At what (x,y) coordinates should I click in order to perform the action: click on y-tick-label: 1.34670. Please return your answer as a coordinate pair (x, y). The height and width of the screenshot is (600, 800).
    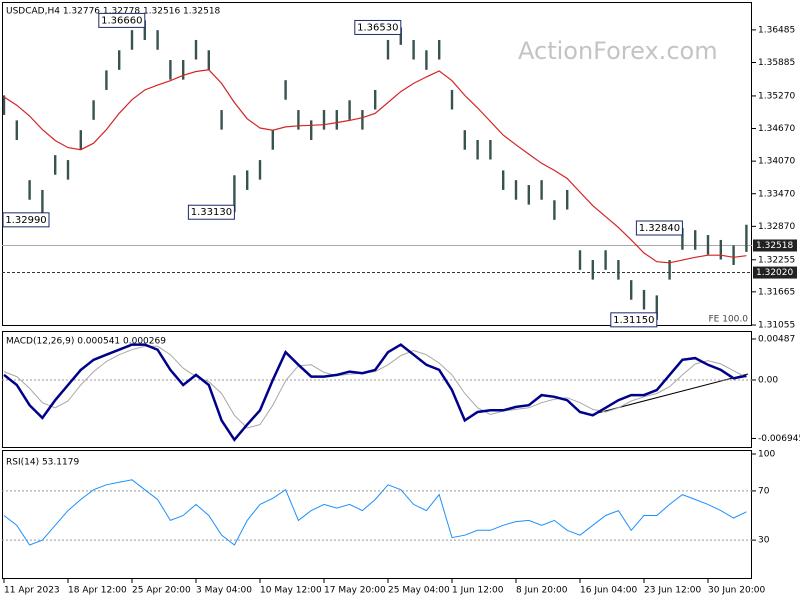
    Looking at the image, I should click on (776, 129).